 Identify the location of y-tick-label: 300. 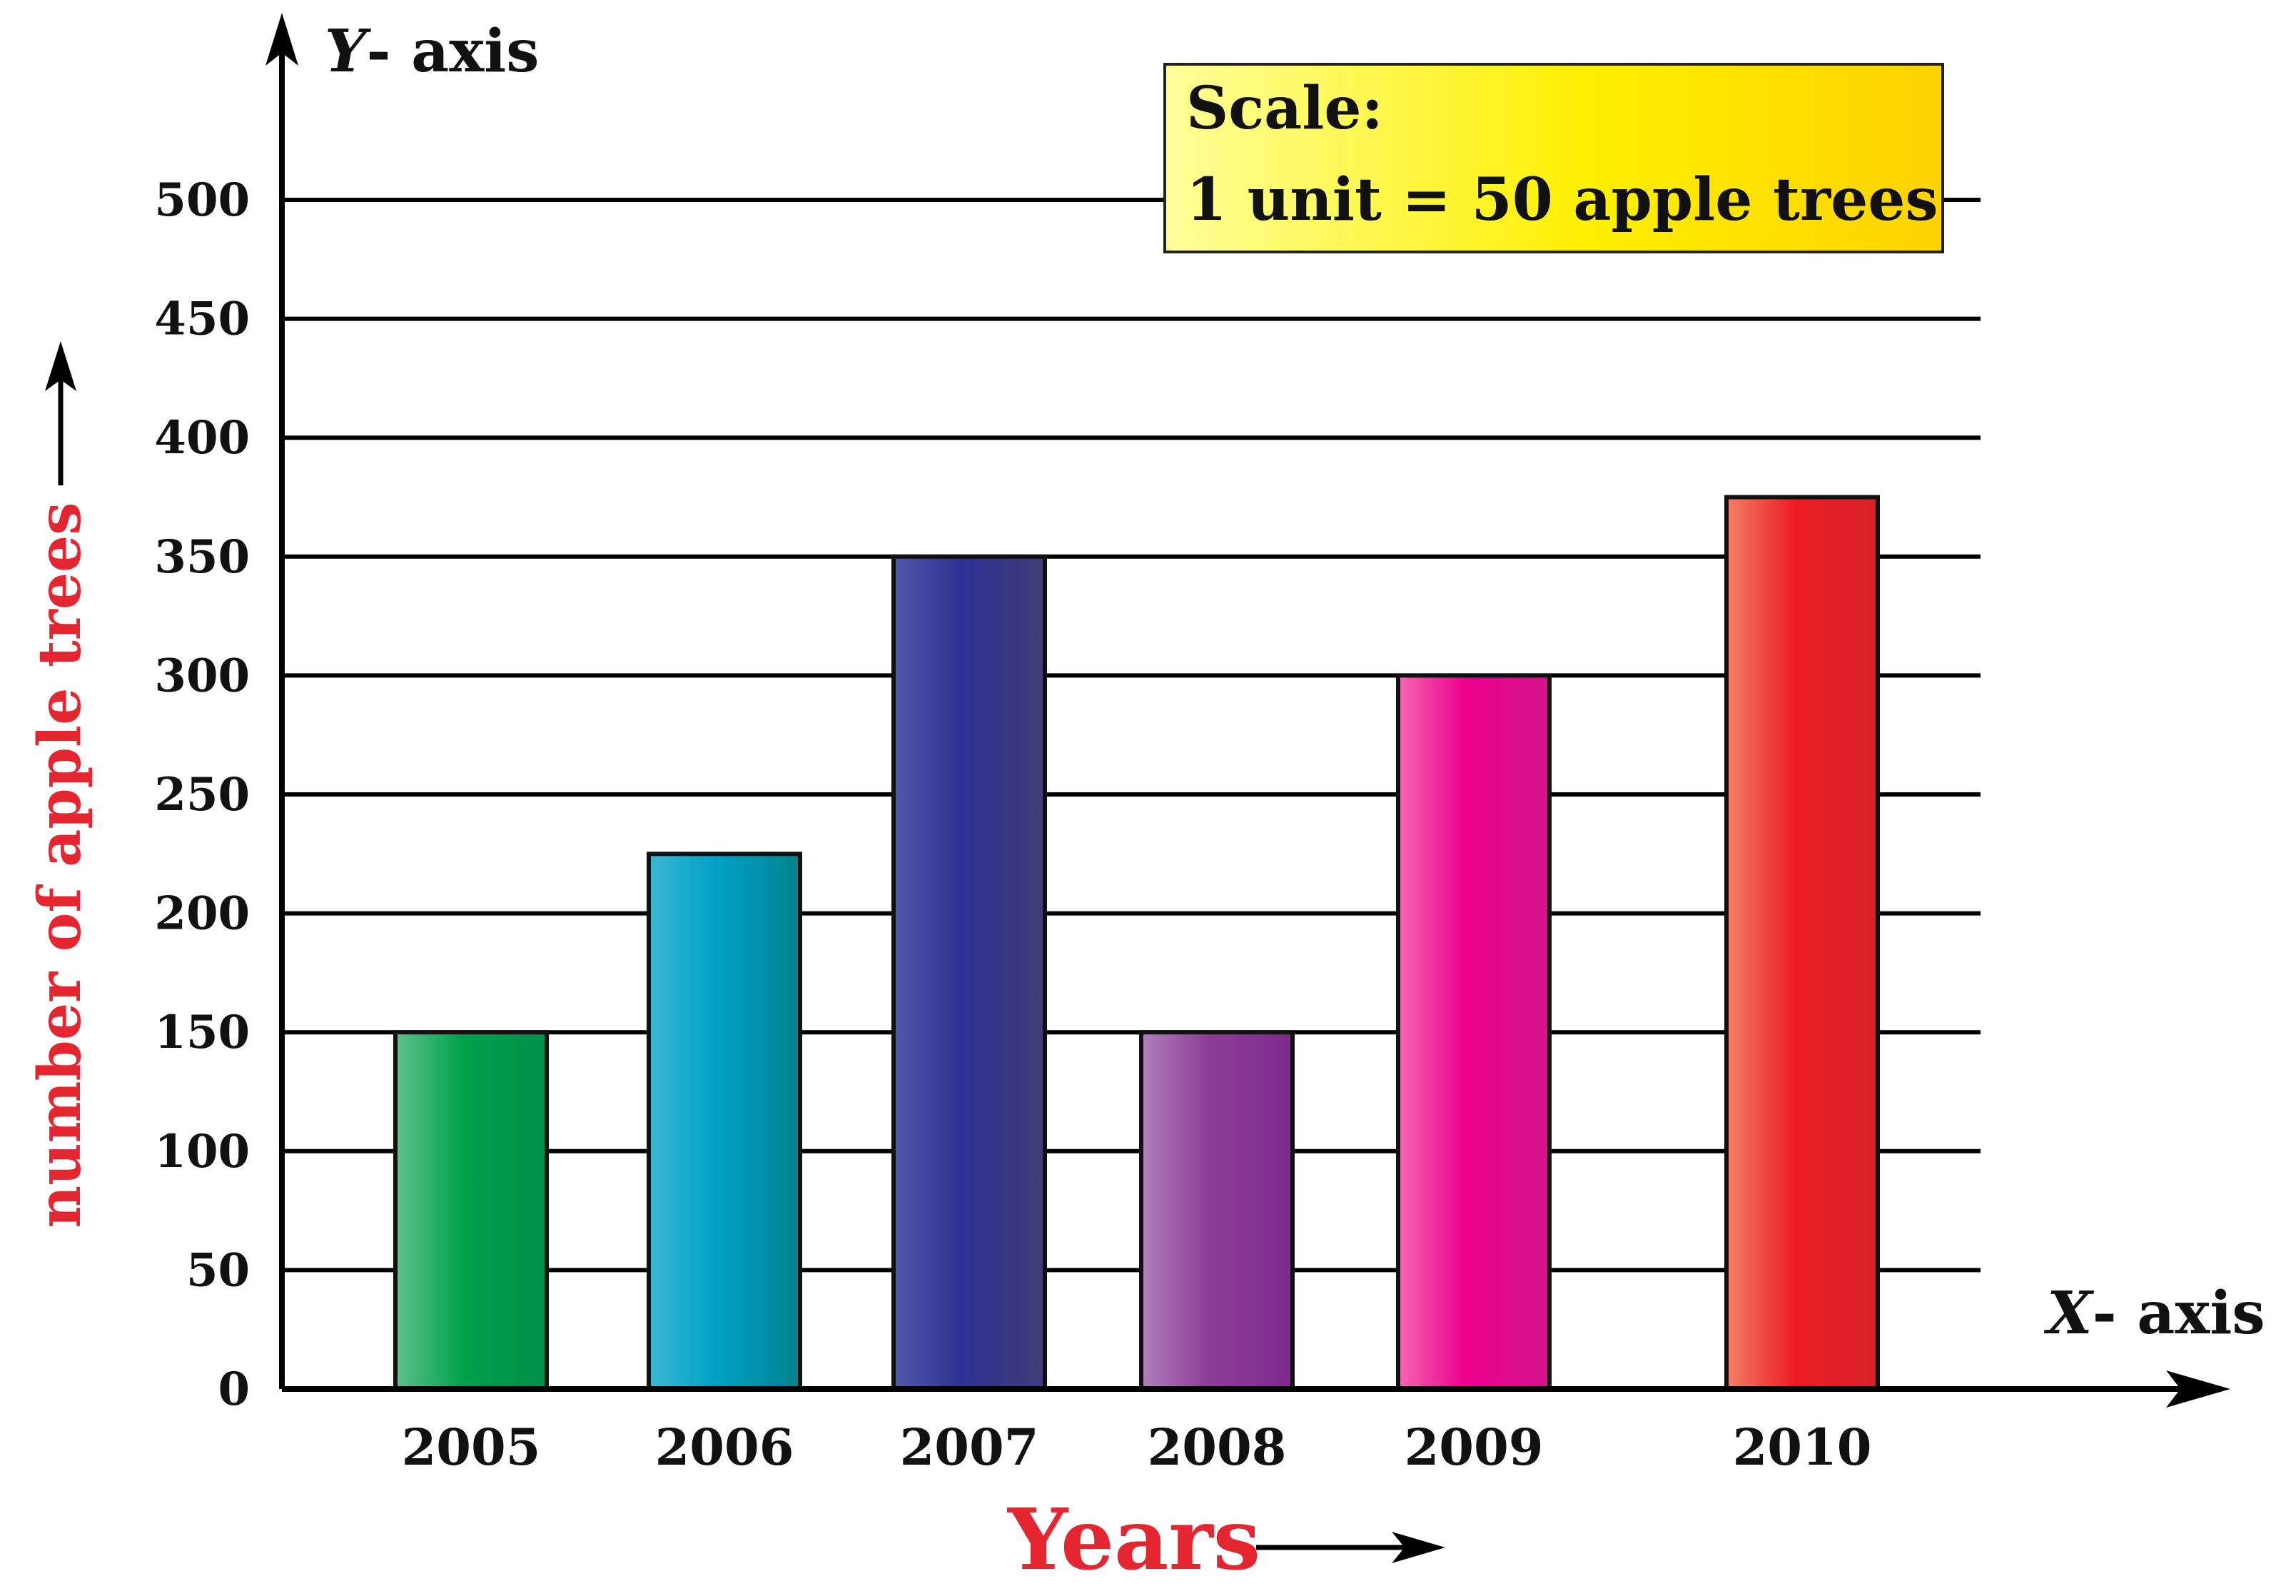
(202, 675).